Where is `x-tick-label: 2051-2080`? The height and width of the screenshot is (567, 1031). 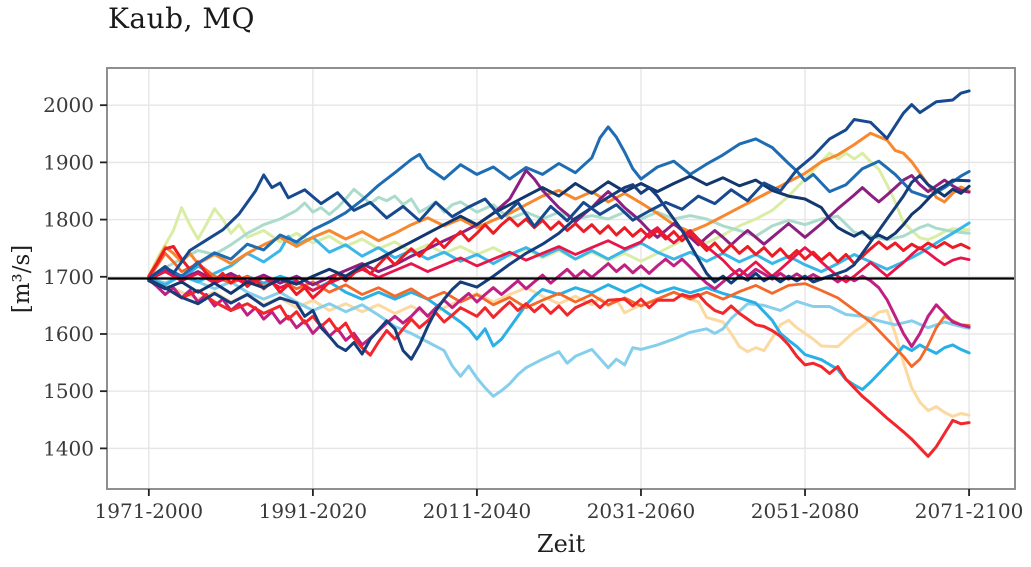 x-tick-label: 2051-2080 is located at coordinates (805, 511).